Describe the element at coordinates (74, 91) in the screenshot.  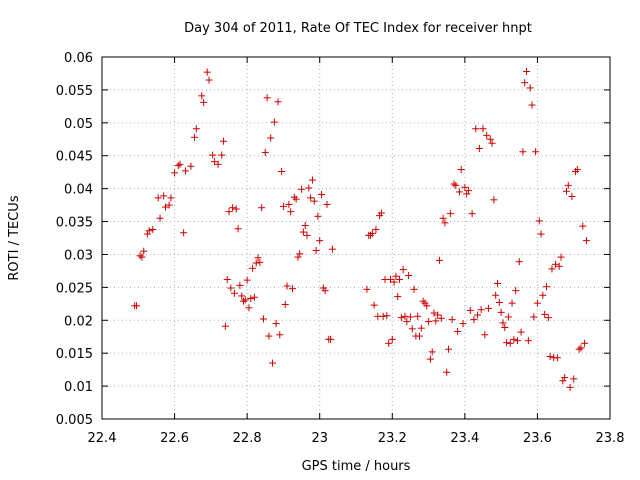
I see `y-tick-label: 0.055` at that location.